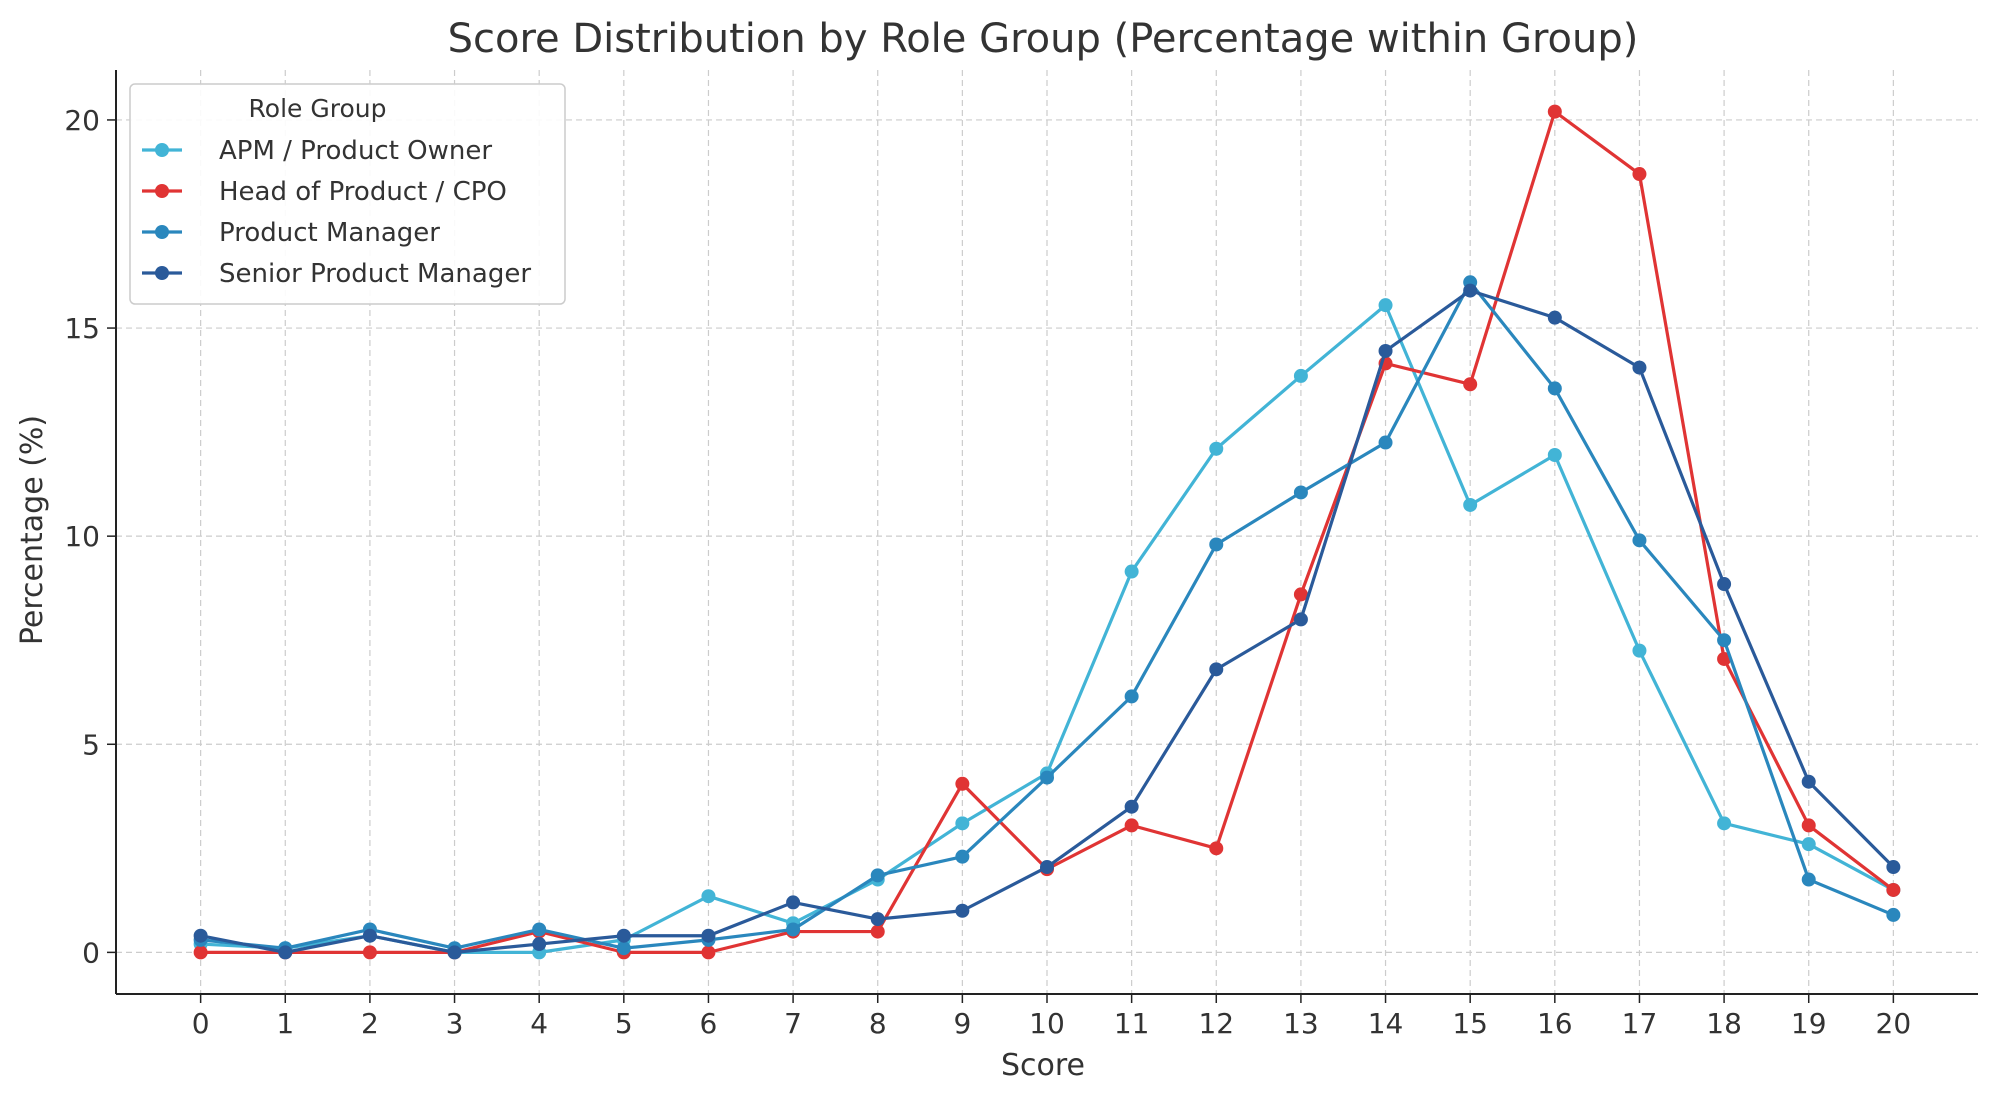 The height and width of the screenshot is (1105, 1996). What do you see at coordinates (91, 744) in the screenshot?
I see `y-tick-label: 5` at bounding box center [91, 744].